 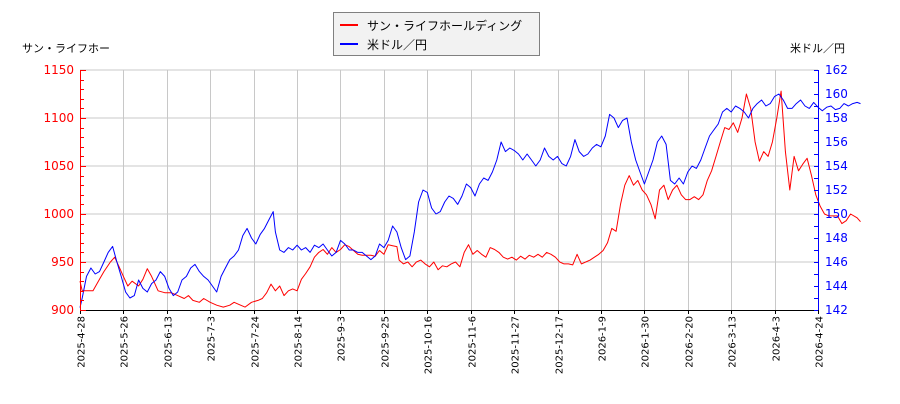 What do you see at coordinates (62, 262) in the screenshot?
I see `left-y-tick-label: 950` at bounding box center [62, 262].